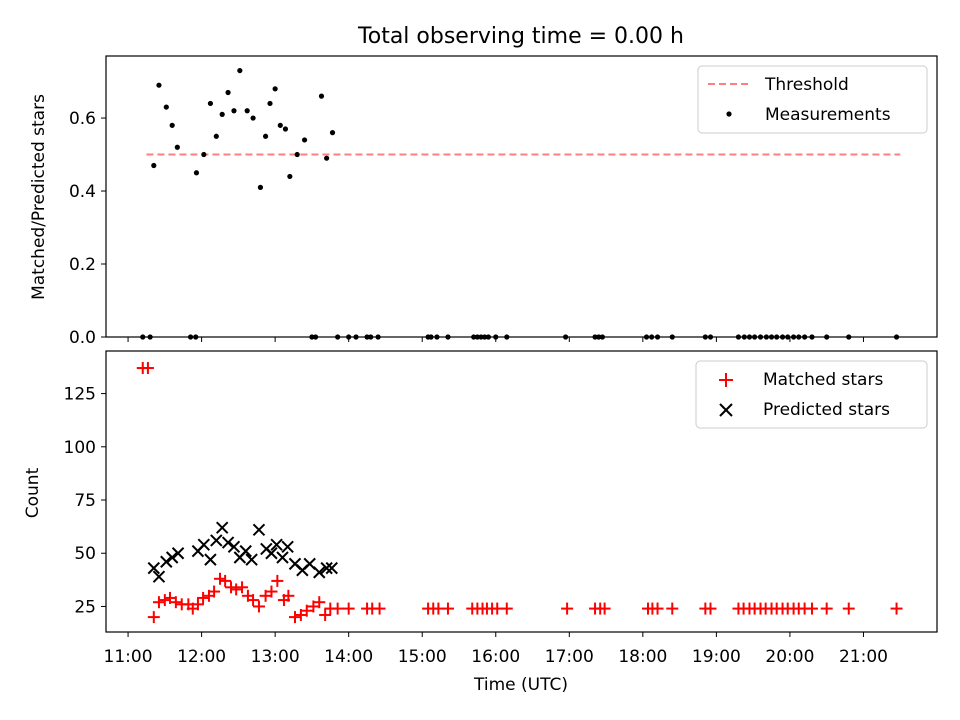 The image size is (960, 720). What do you see at coordinates (520, 685) in the screenshot?
I see `x-axis-label: Time (UTC)` at bounding box center [520, 685].